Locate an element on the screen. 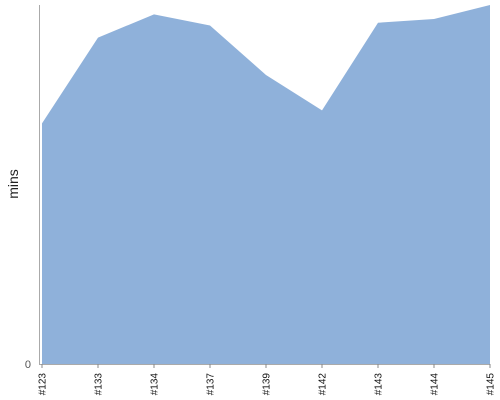 The height and width of the screenshot is (400, 500). x-tick-label: #145 is located at coordinates (491, 384).